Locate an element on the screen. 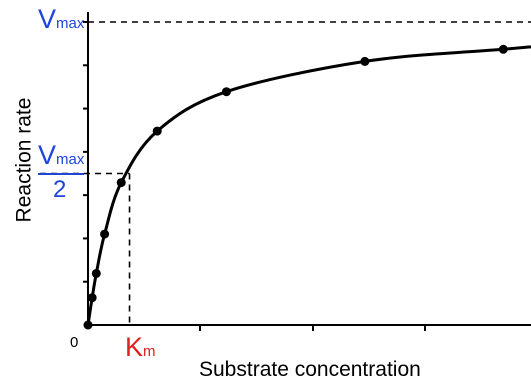 The width and height of the screenshot is (531, 385). km-label: Km is located at coordinates (140, 347).